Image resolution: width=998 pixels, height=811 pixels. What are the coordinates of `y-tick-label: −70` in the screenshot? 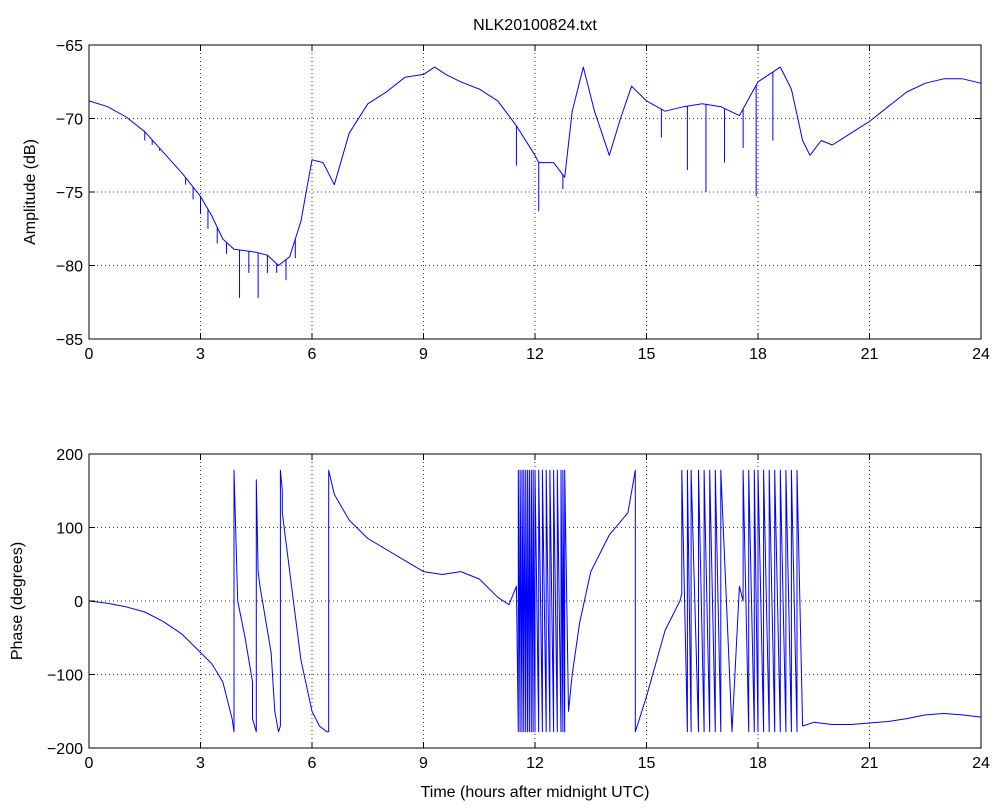 It's located at (69, 120).